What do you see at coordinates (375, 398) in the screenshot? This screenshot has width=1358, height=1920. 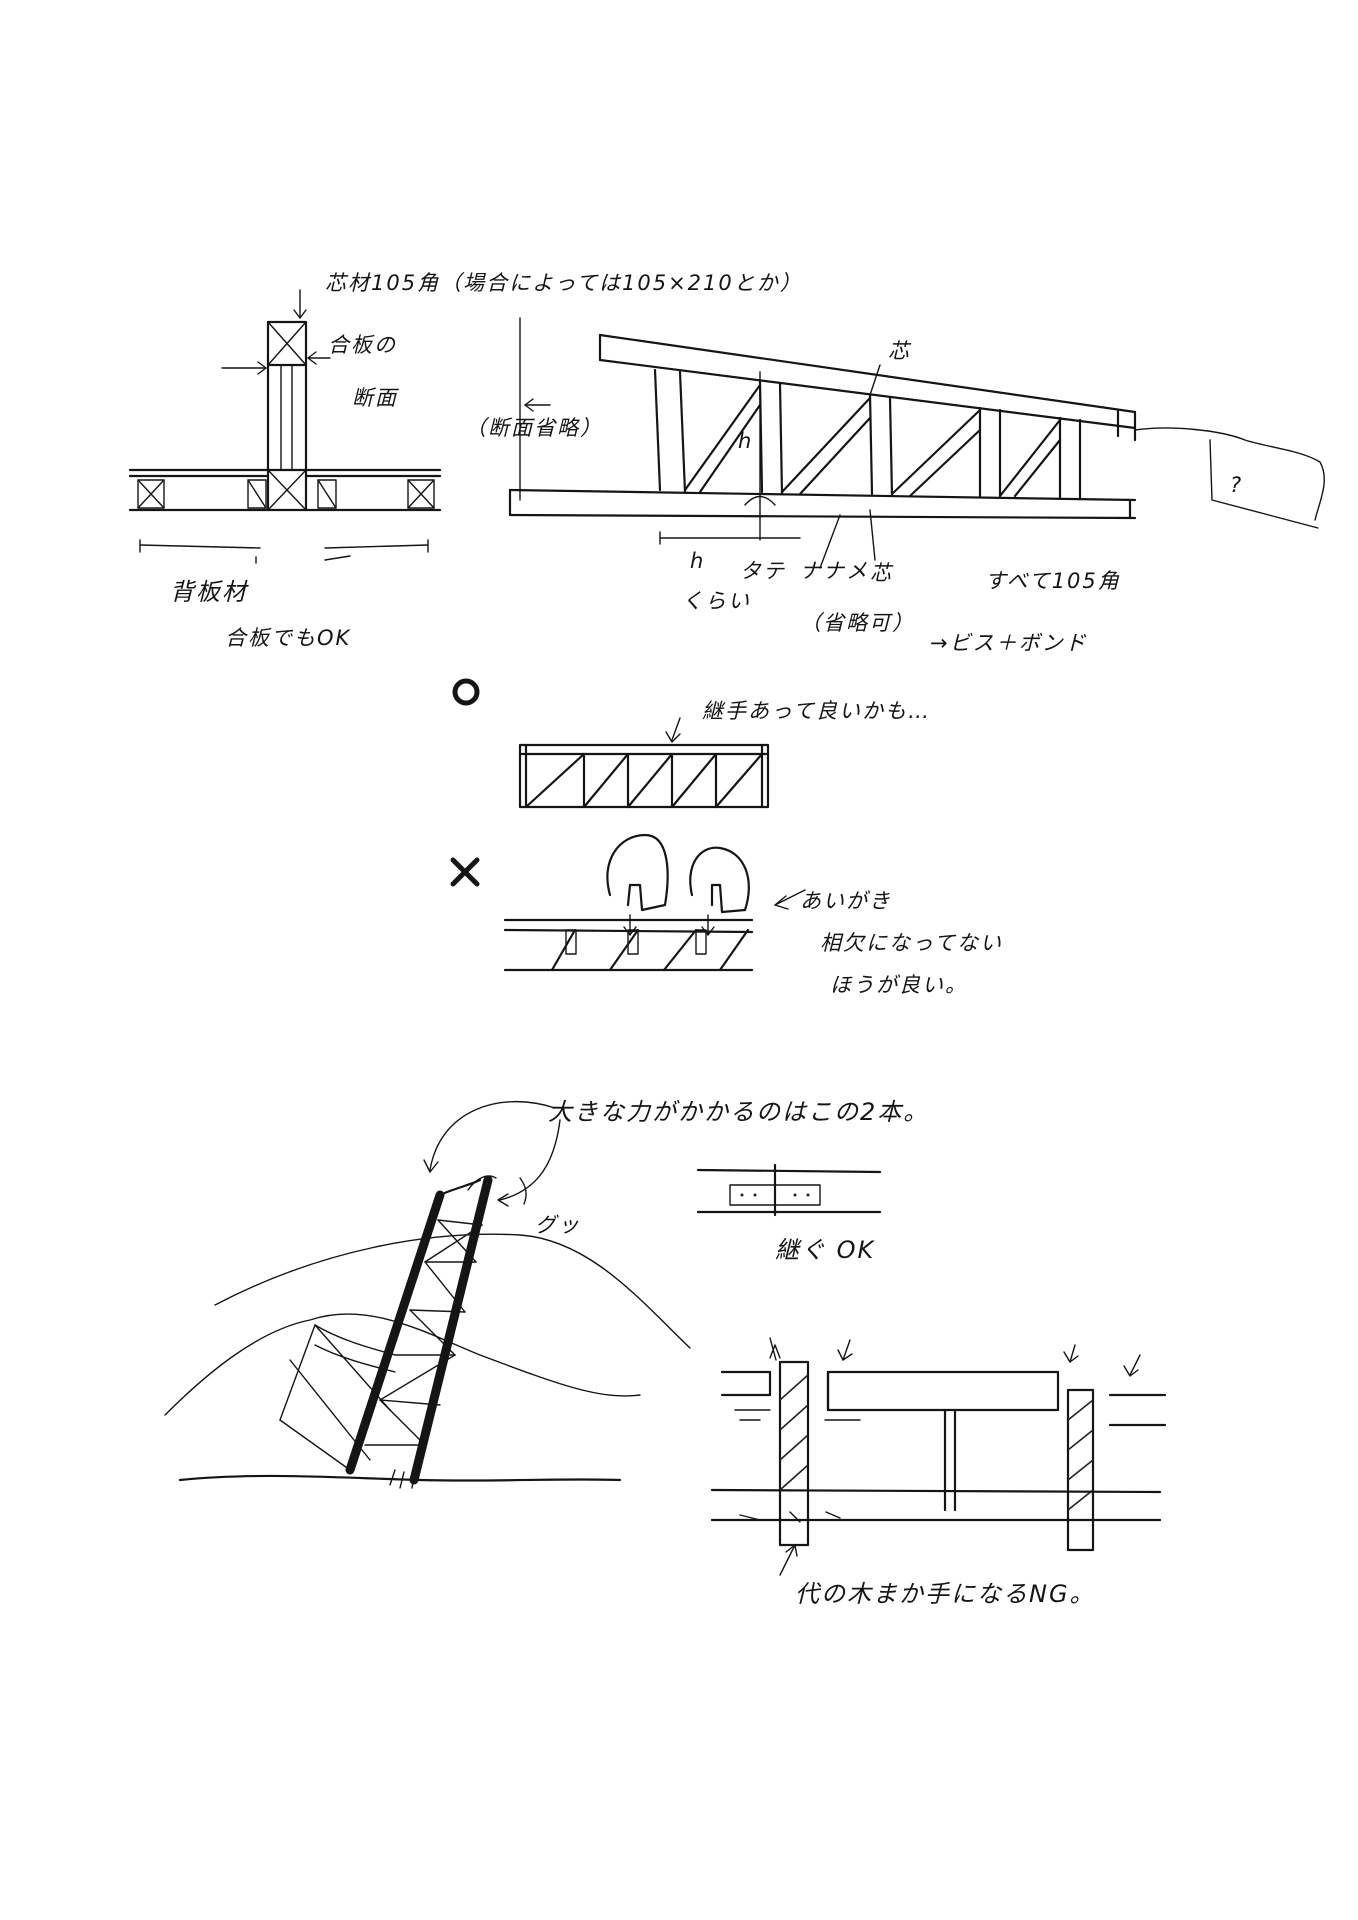 I see `note-plywood-section: 断面` at bounding box center [375, 398].